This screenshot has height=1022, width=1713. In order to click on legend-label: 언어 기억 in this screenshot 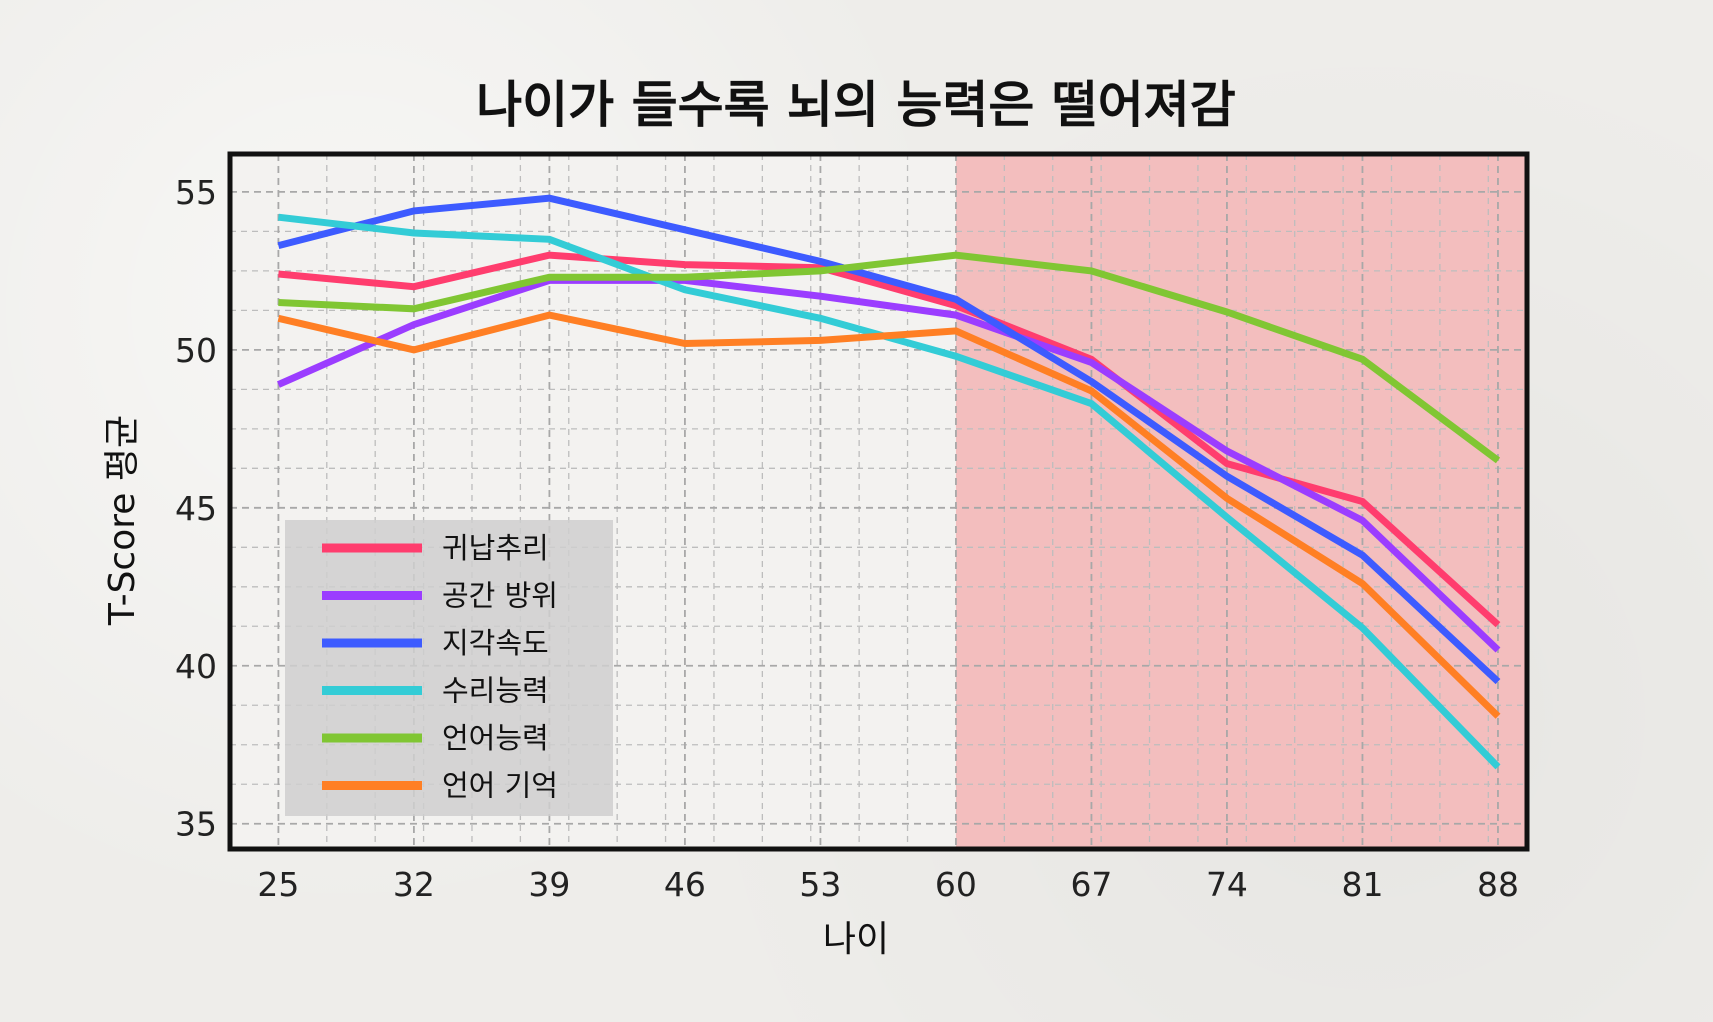, I will do `click(500, 786)`.